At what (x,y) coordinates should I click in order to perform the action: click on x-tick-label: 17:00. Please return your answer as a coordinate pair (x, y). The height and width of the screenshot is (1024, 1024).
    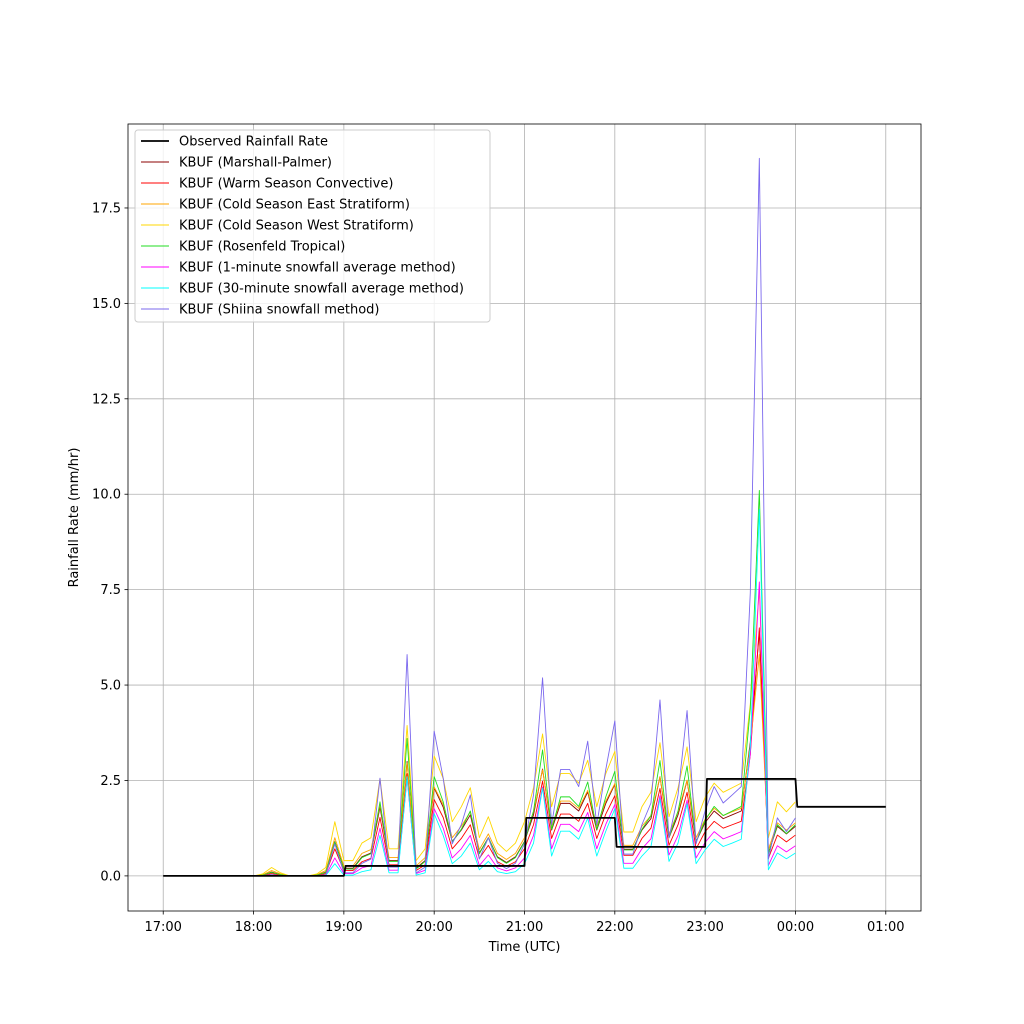
    Looking at the image, I should click on (162, 927).